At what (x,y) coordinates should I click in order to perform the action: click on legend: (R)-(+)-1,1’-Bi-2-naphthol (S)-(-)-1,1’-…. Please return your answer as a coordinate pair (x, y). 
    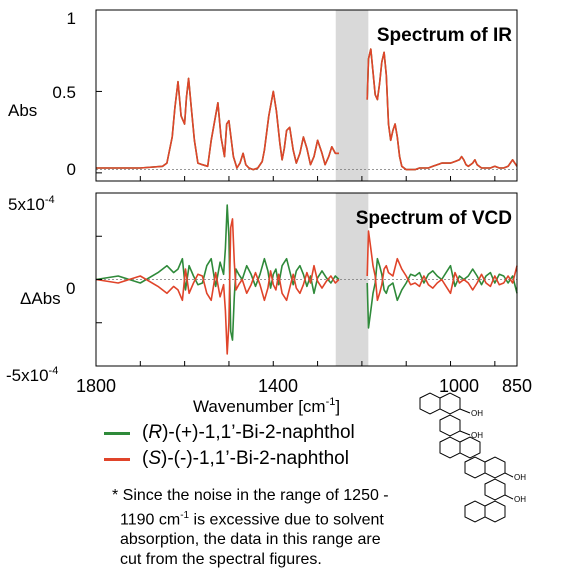
    Looking at the image, I should click on (229, 446).